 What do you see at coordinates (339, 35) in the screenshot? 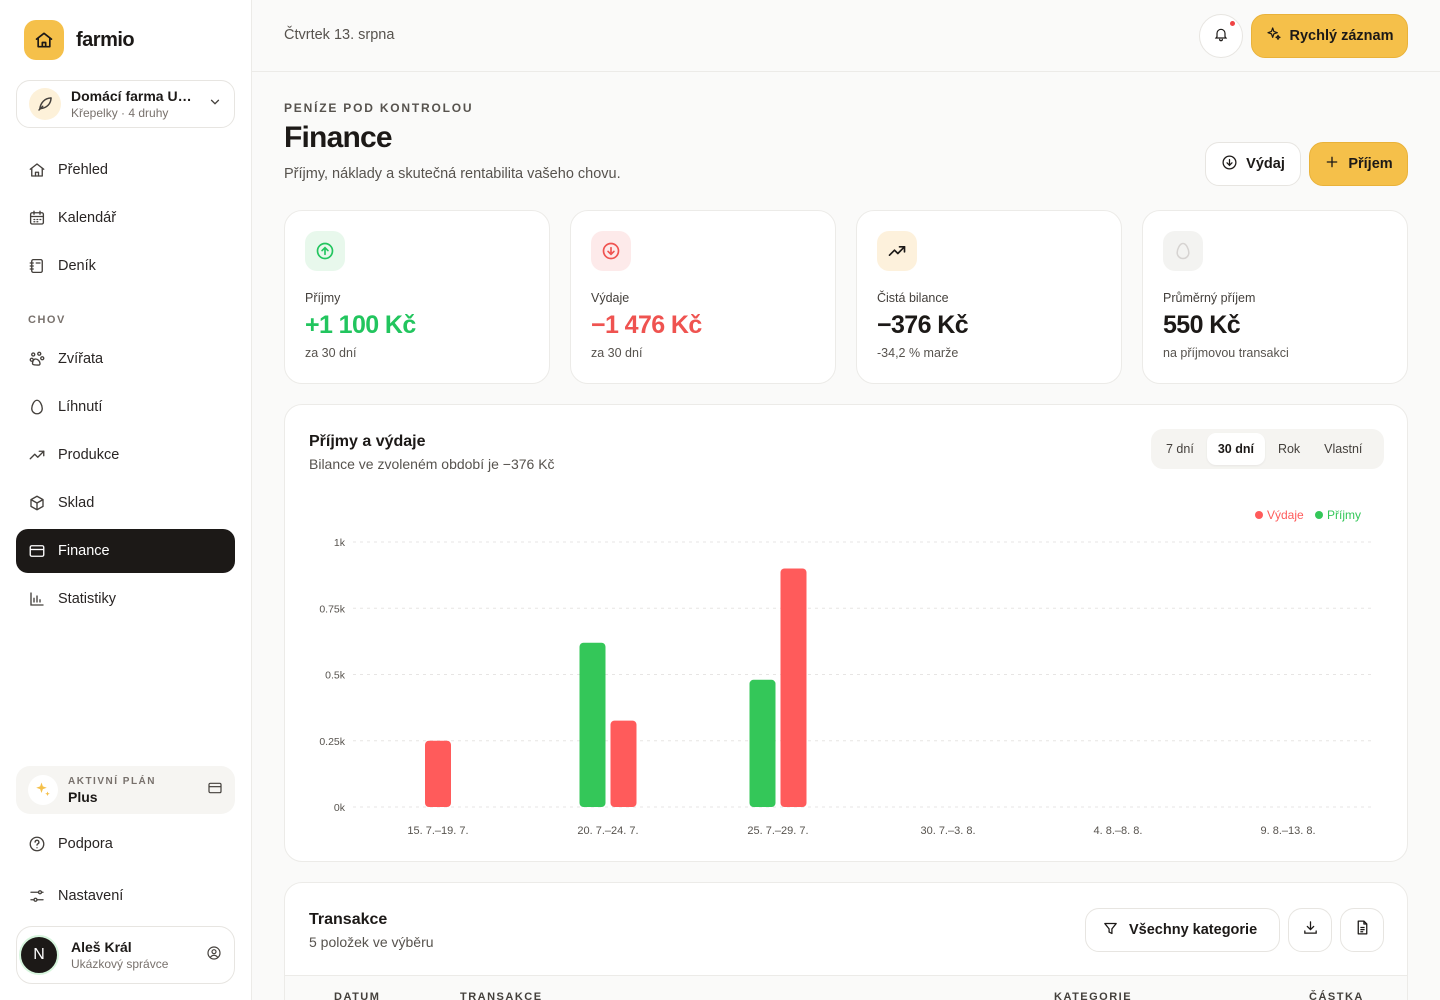
I see `current-date: Čtvrtek 13. srpna` at bounding box center [339, 35].